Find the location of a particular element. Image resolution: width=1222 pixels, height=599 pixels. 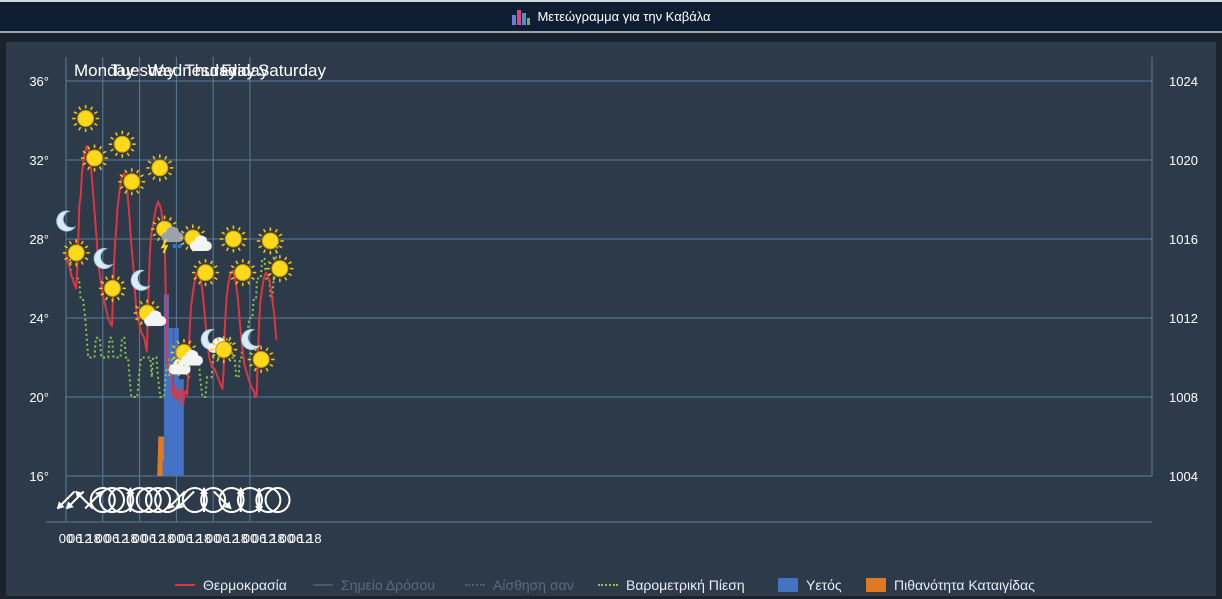

hour-label: 18 is located at coordinates (241, 538).